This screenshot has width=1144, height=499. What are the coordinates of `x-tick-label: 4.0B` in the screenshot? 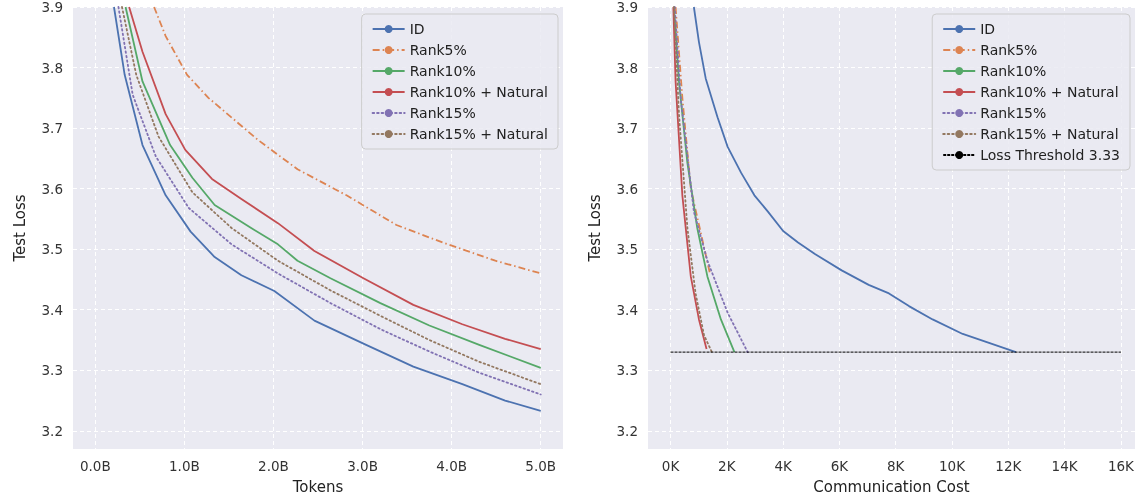 It's located at (451, 466).